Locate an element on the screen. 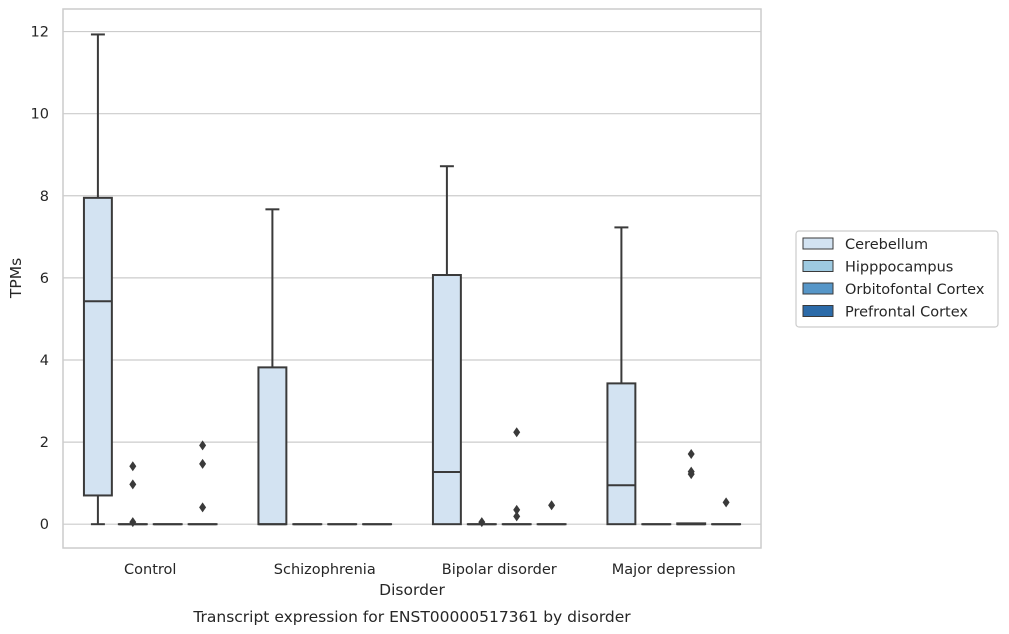 This screenshot has height=634, width=1009. box-bipolar-disorder-hipppocampus is located at coordinates (481, 522).